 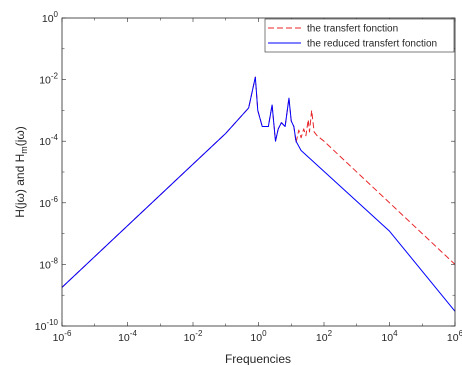 What do you see at coordinates (193, 336) in the screenshot?
I see `x-tick-label: 10⁻²` at bounding box center [193, 336].